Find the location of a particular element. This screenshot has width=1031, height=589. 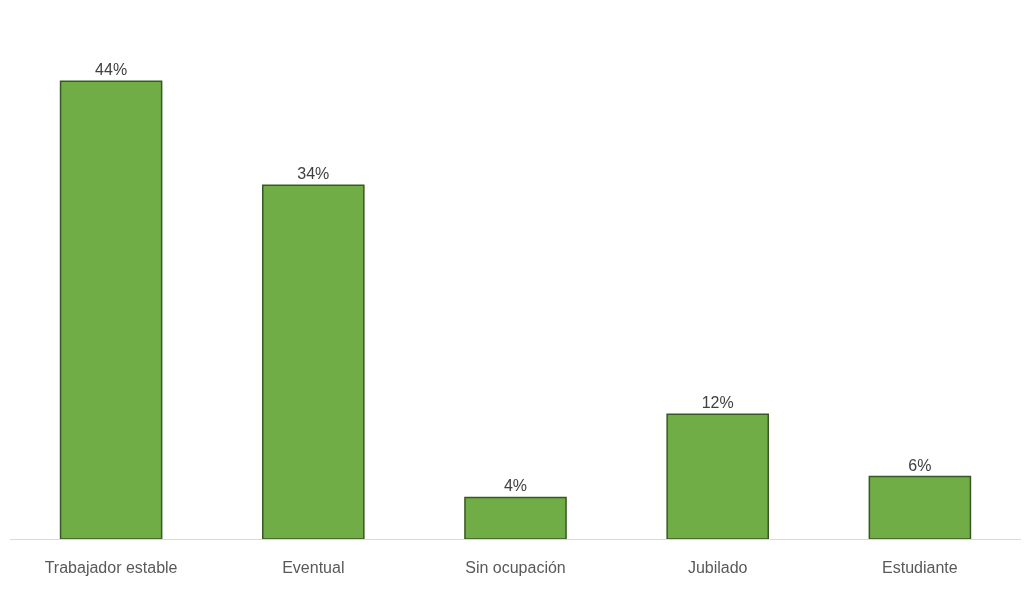

x-tick-label: Estudiante is located at coordinates (920, 568).